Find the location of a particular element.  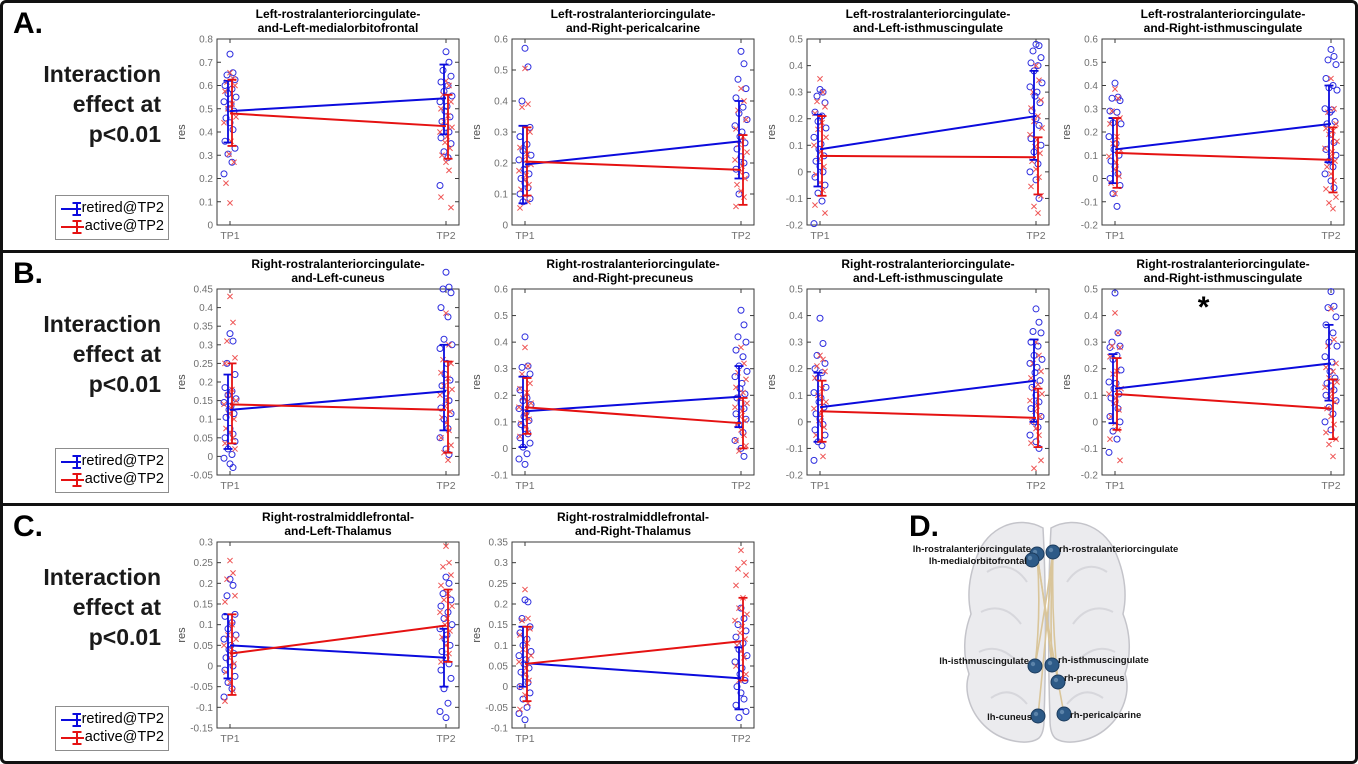

panel-letter-a: A. is located at coordinates (28, 23).